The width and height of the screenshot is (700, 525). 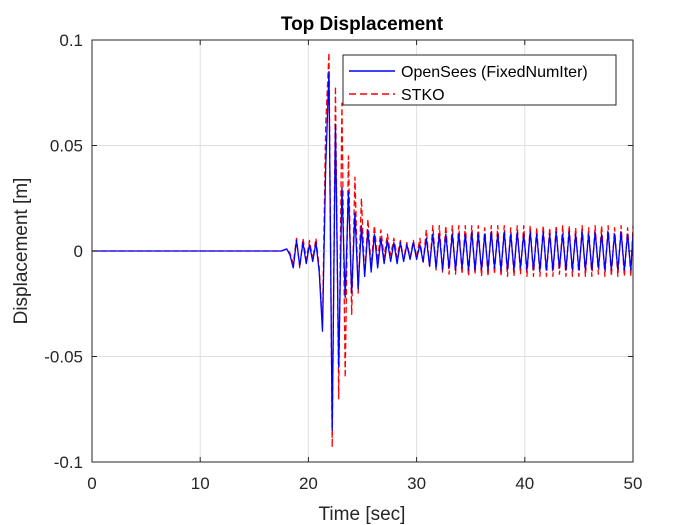 I want to click on y-tick-label: 0.1, so click(x=71, y=40).